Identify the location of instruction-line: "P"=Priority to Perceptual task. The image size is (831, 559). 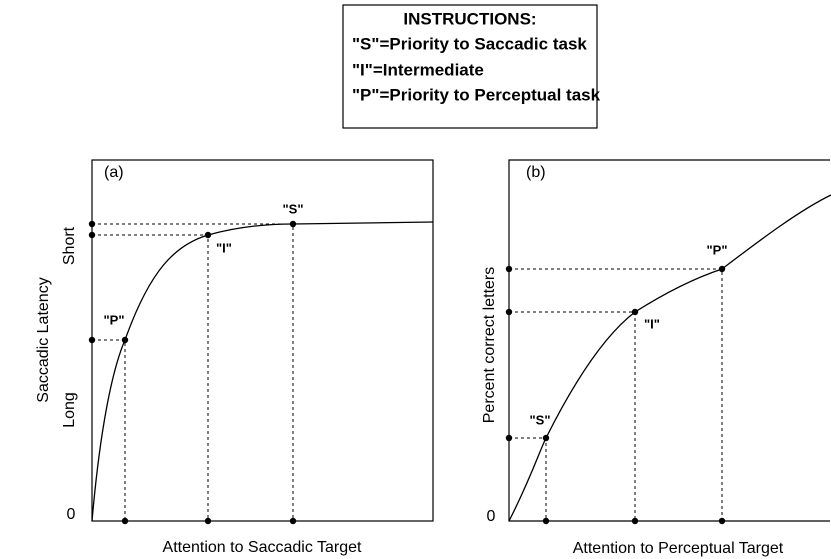
(476, 94).